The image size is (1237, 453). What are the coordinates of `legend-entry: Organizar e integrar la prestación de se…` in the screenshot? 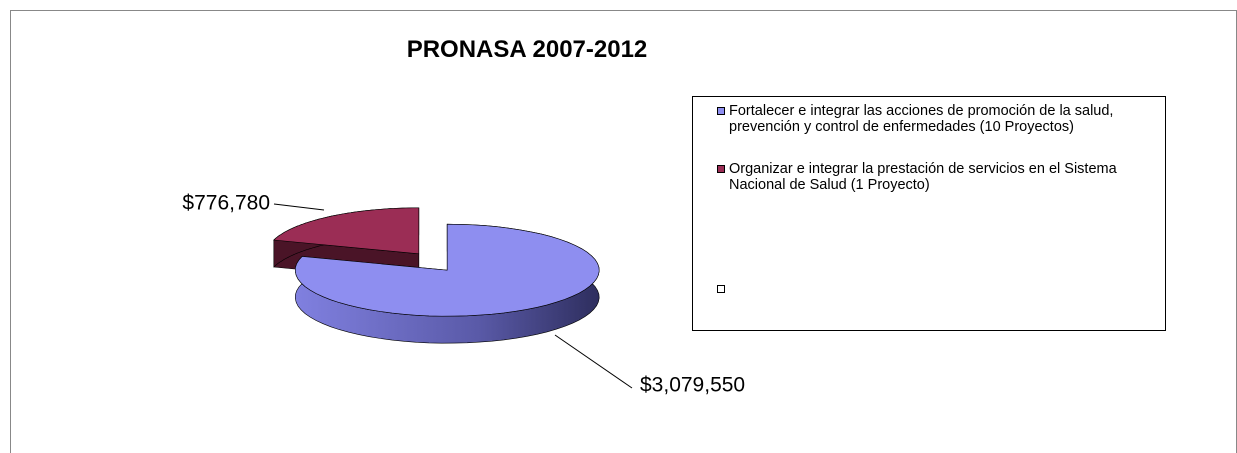 It's located at (943, 177).